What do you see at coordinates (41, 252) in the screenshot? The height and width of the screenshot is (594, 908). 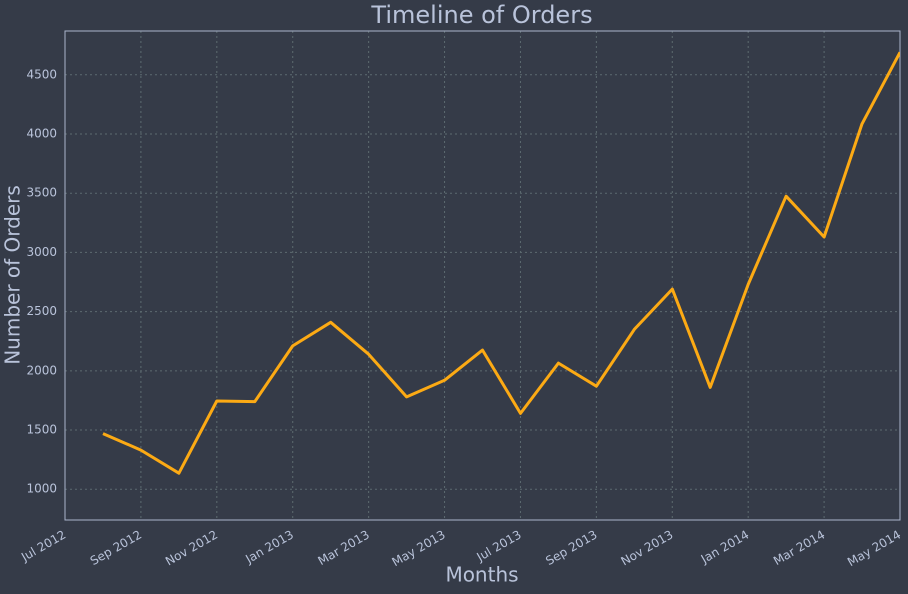 I see `y-tick-label: 3000` at bounding box center [41, 252].